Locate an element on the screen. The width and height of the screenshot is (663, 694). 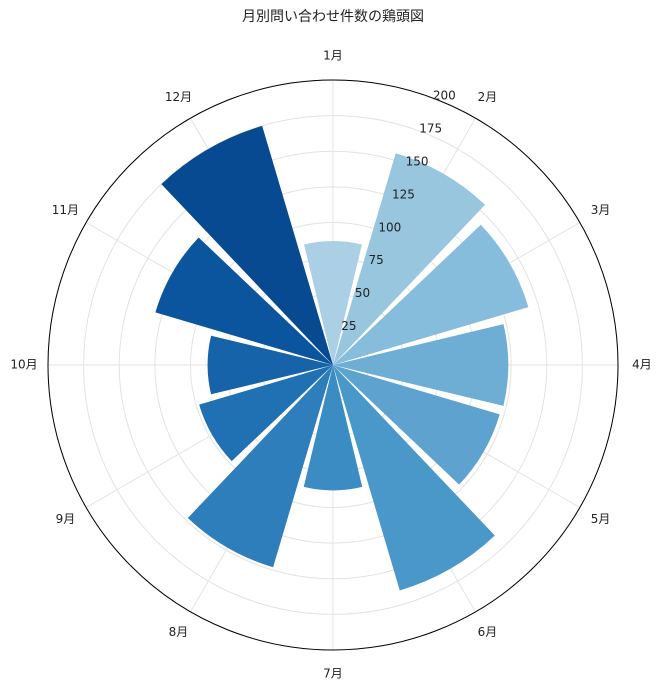
r-tick-label: 75 is located at coordinates (376, 260).